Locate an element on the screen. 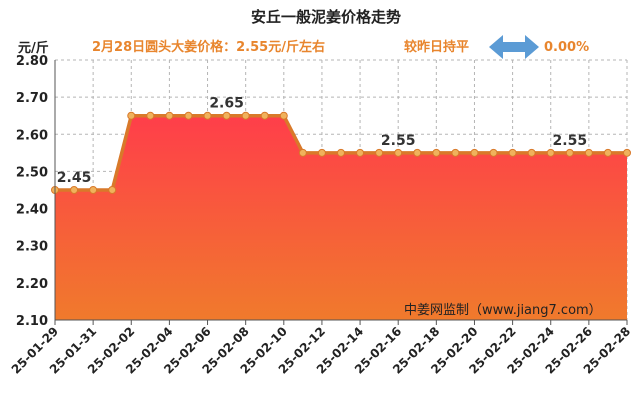 The image size is (640, 410). y-tick-labels: 2.80 2.70 2.60 2.50 2.40 2.30 2.20 2.10 is located at coordinates (32, 191).